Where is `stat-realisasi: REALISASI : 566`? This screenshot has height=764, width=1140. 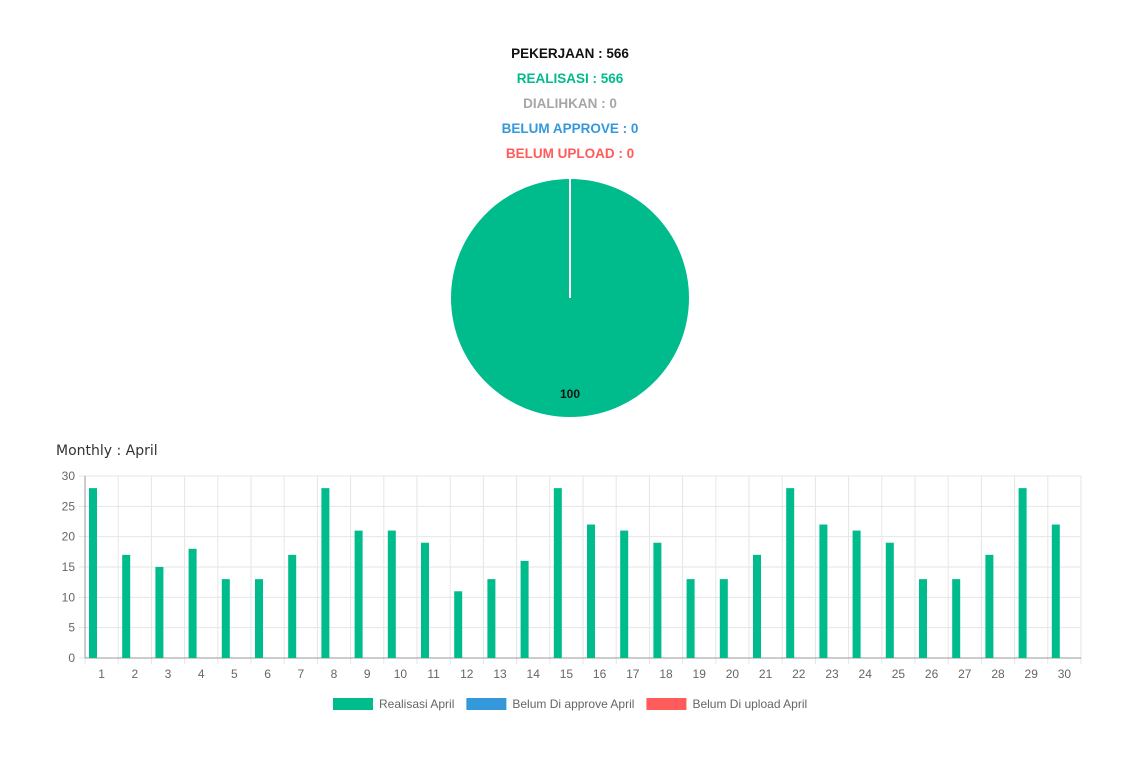 stat-realisasi: REALISASI : 566 is located at coordinates (570, 78).